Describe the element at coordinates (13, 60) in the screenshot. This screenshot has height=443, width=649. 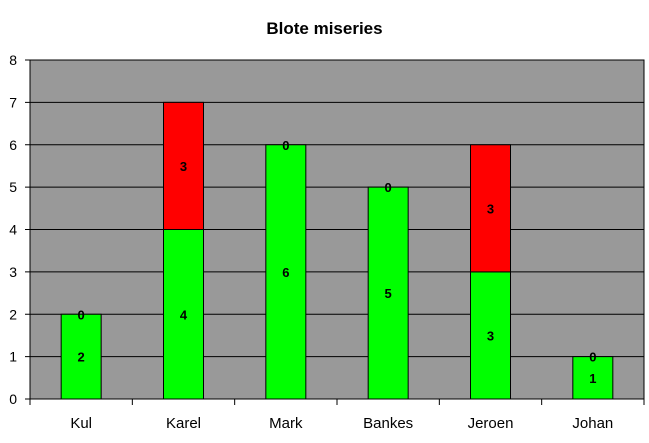
I see `y-tick-label: 8` at that location.